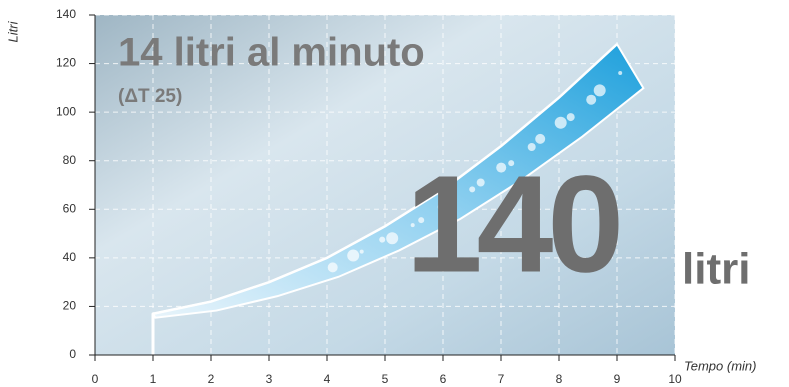  I want to click on x-tick-label: 9, so click(617, 379).